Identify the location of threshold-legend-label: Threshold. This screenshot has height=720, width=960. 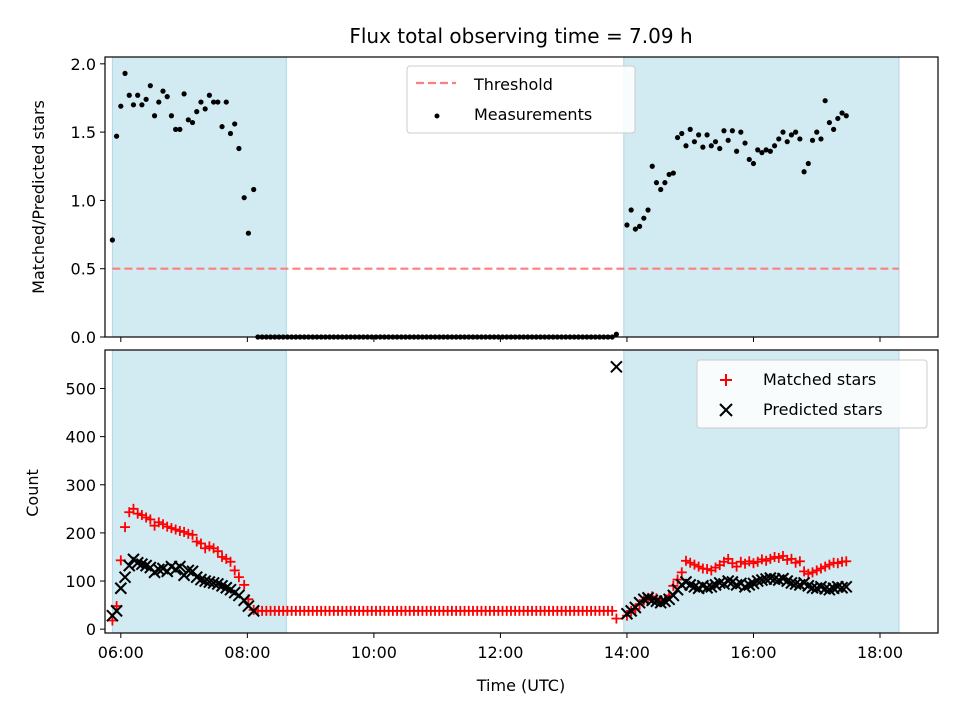
(513, 84).